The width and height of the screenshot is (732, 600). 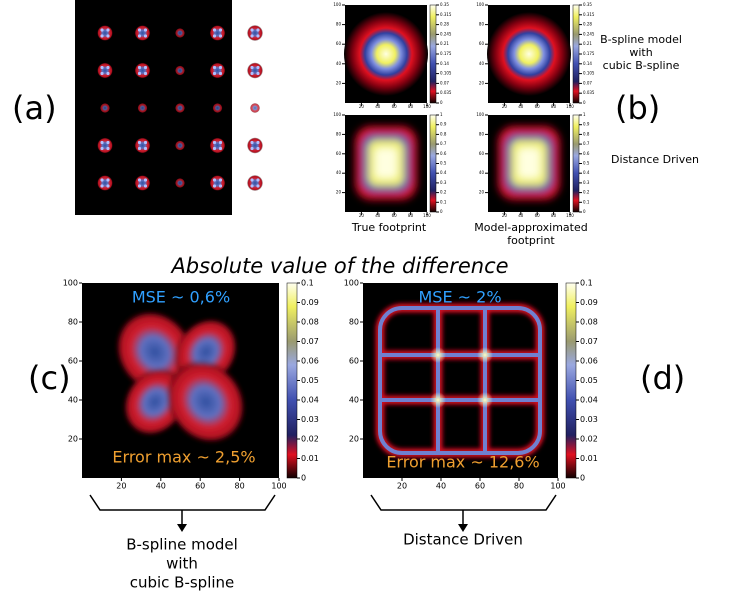 I want to click on x-tick-label: 60, so click(x=200, y=486).